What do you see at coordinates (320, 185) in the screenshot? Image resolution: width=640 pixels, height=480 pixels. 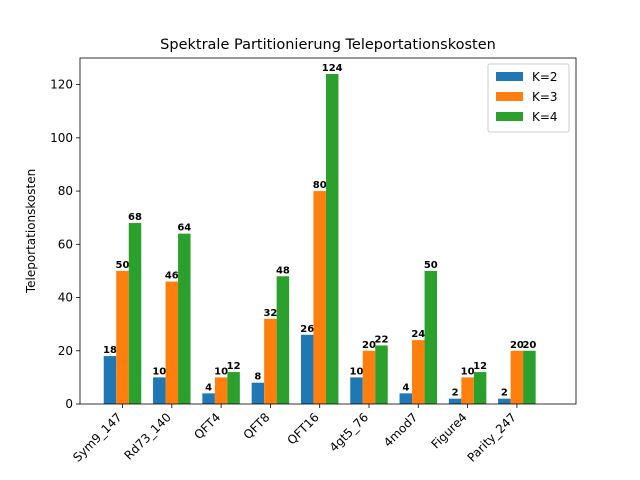 I see `data-label: 80` at bounding box center [320, 185].